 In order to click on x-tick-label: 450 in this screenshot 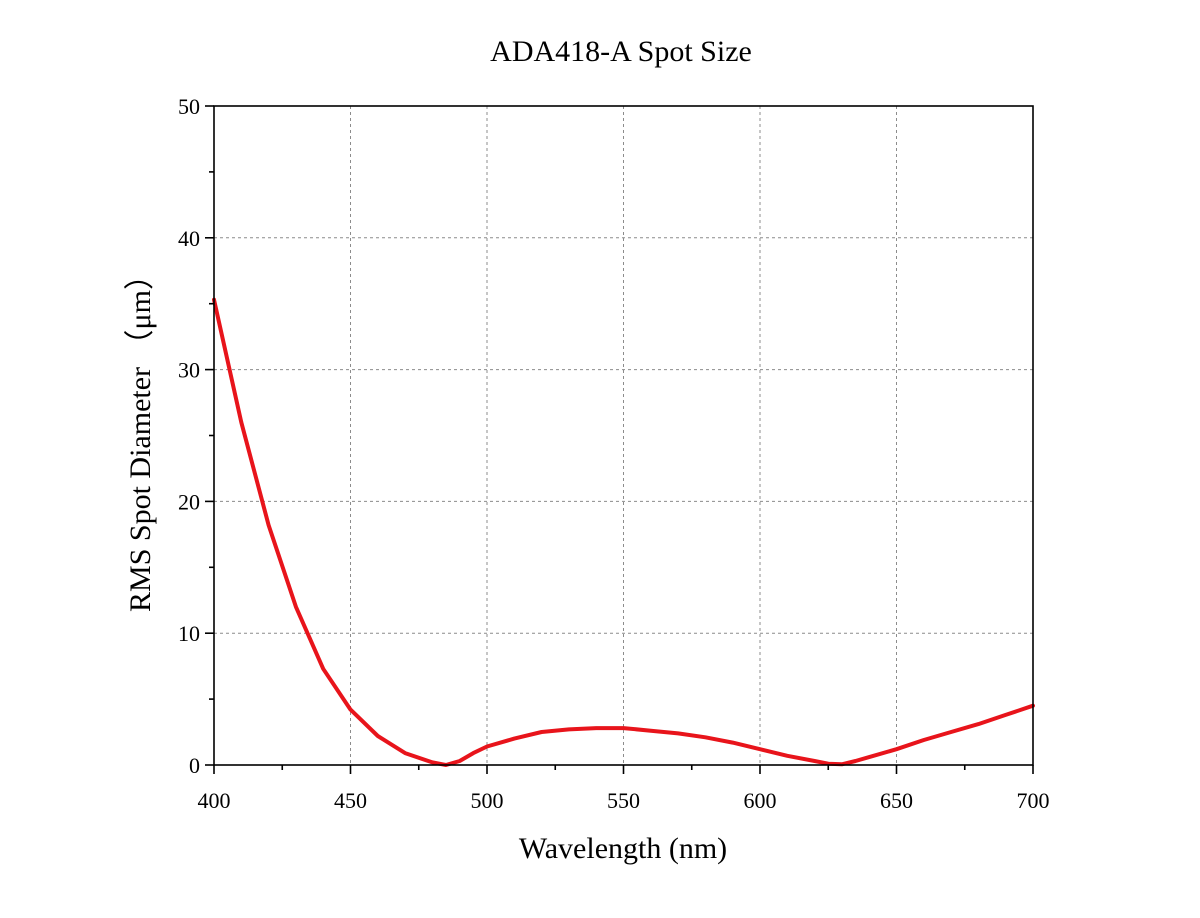, I will do `click(350, 800)`.